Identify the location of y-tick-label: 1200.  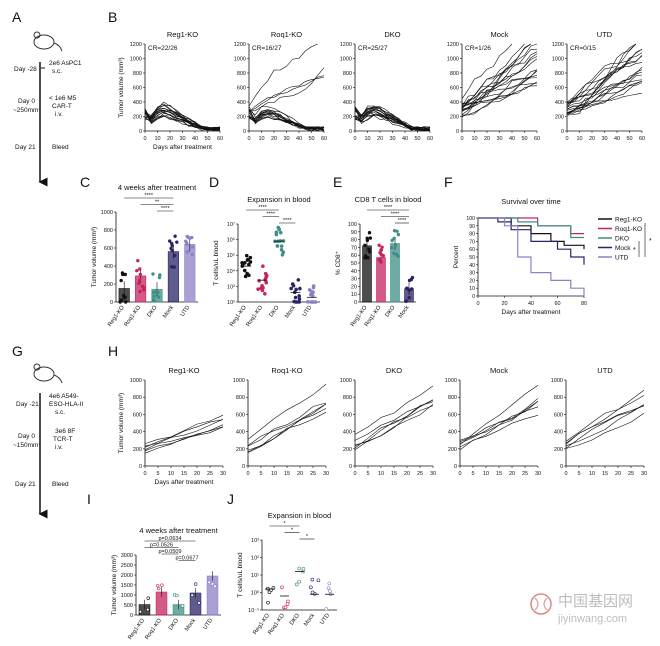
(346, 45).